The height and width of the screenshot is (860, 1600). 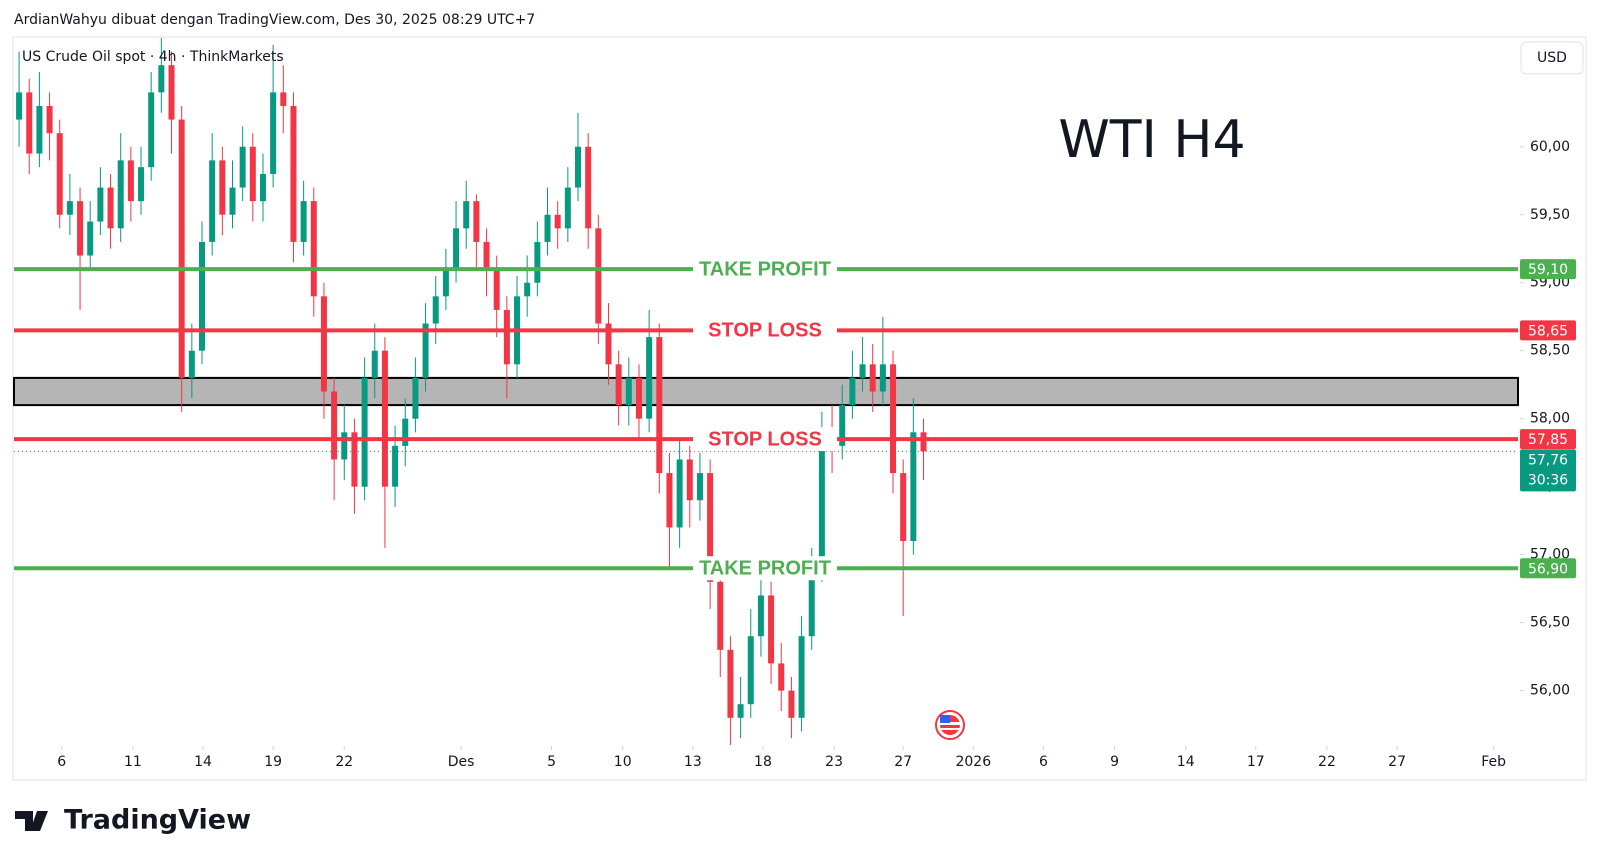 I want to click on x-tick-label: 14, so click(x=203, y=762).